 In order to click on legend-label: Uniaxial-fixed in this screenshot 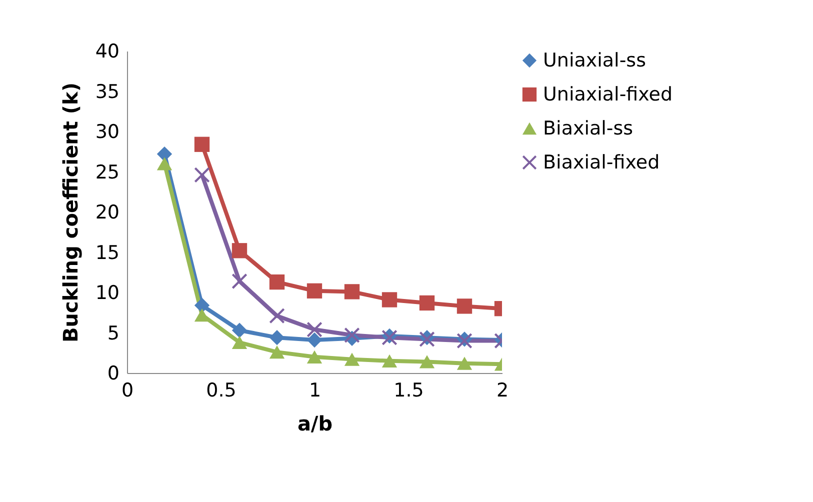, I will do `click(608, 95)`.